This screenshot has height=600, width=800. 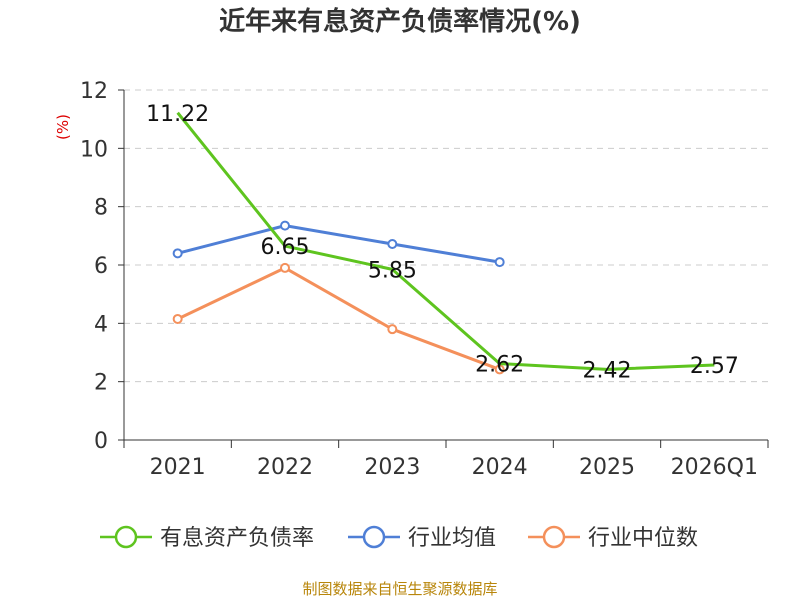 I want to click on x-tick-label-2021: 2021, so click(x=178, y=467).